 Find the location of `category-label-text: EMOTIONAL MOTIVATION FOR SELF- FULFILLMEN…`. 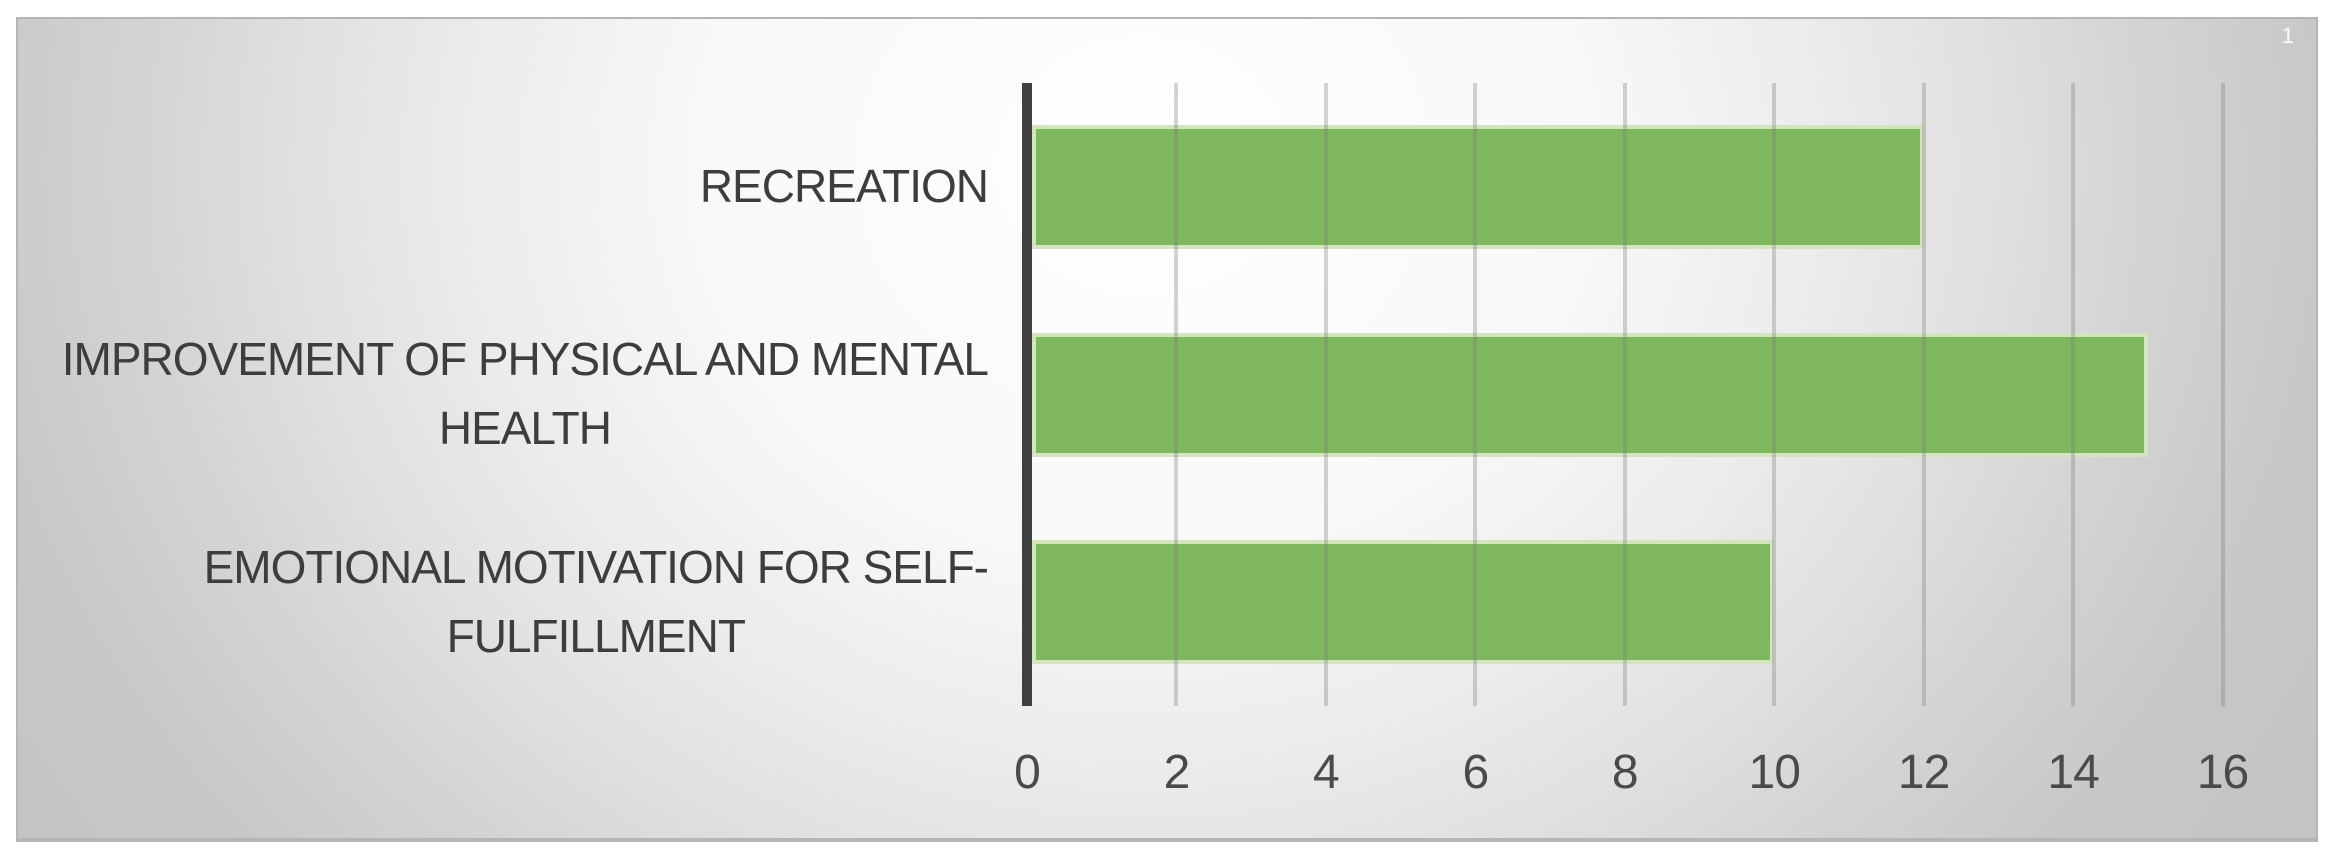

category-label-text: EMOTIONAL MOTIVATION FOR SELF- FULFILLMEN… is located at coordinates (596, 602).